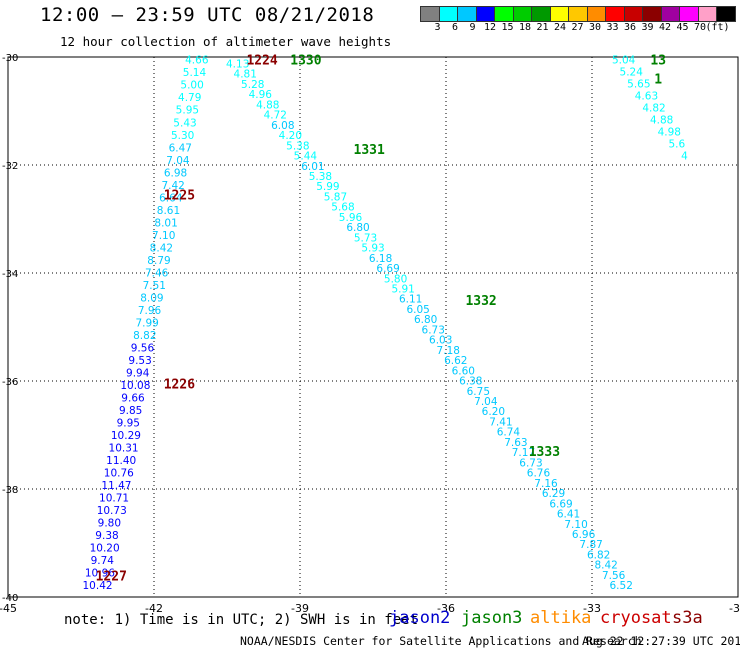 This screenshot has width=740, height=650. Describe the element at coordinates (116, 486) in the screenshot. I see `wave-height-point: 11.47` at that location.